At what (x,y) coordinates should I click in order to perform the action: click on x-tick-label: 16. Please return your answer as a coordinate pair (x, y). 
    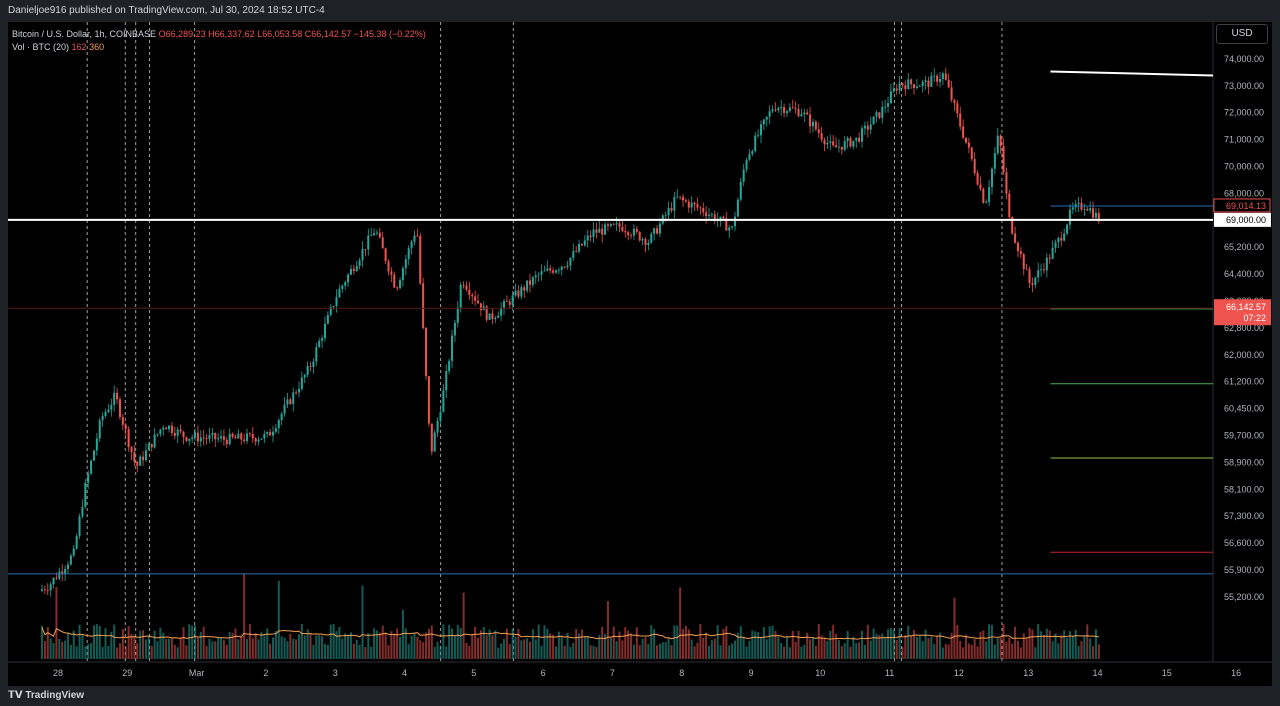
    Looking at the image, I should click on (1236, 673).